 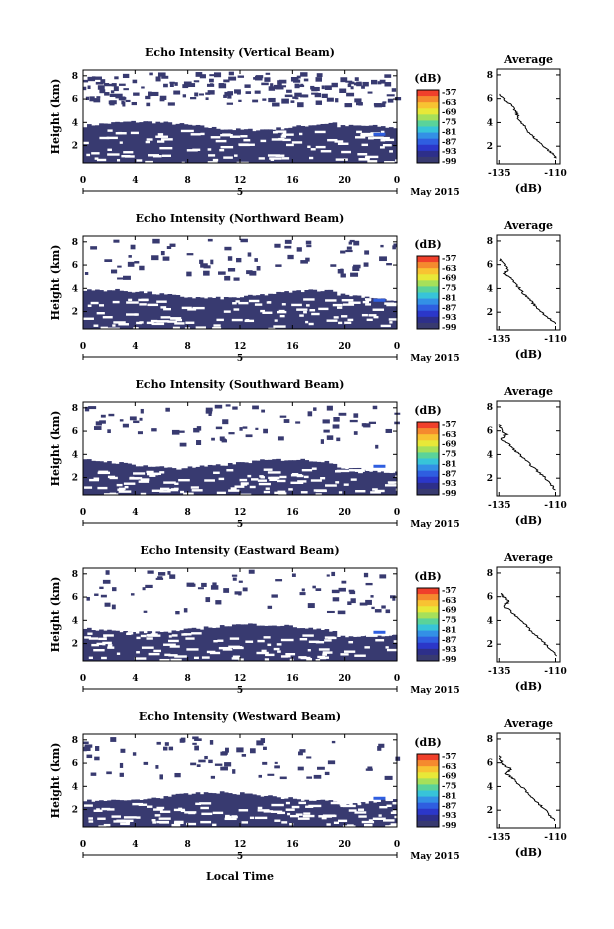 What do you see at coordinates (499, 838) in the screenshot?
I see `profile-x-tick-label: -135` at bounding box center [499, 838].